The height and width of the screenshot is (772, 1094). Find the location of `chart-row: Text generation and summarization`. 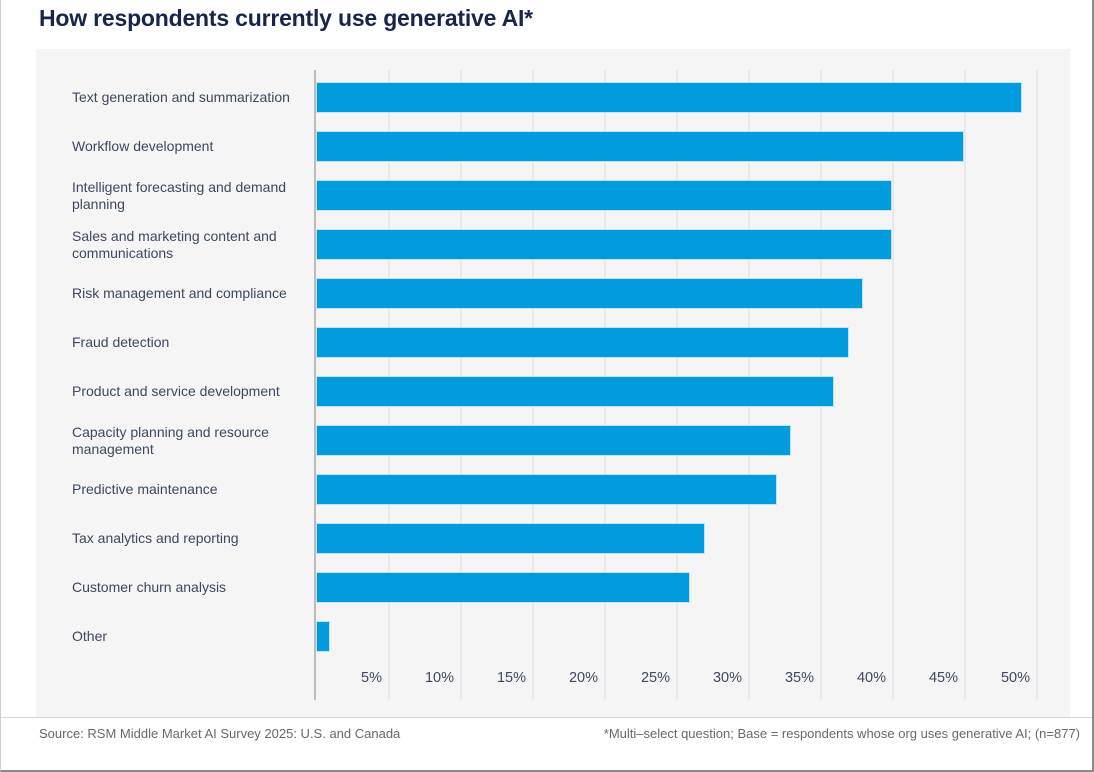

chart-row: Text generation and summarization is located at coordinates (553, 97).